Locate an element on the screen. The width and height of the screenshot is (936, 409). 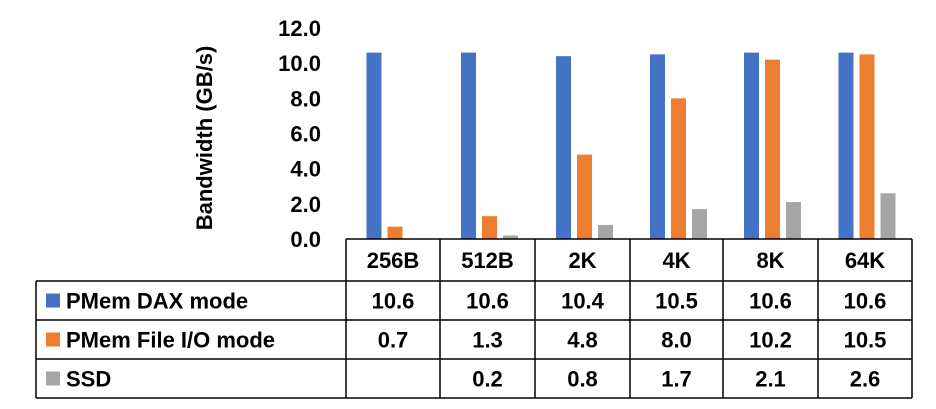
category-label: 256B is located at coordinates (393, 260).